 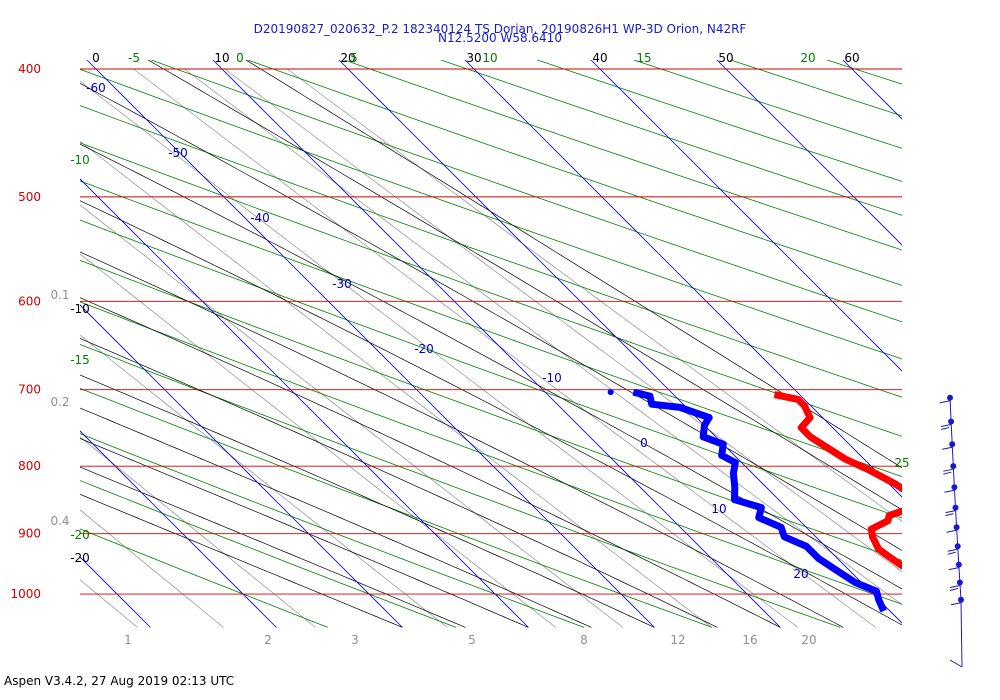 I want to click on mixing-ratio-label: 0.2, so click(x=59, y=402).